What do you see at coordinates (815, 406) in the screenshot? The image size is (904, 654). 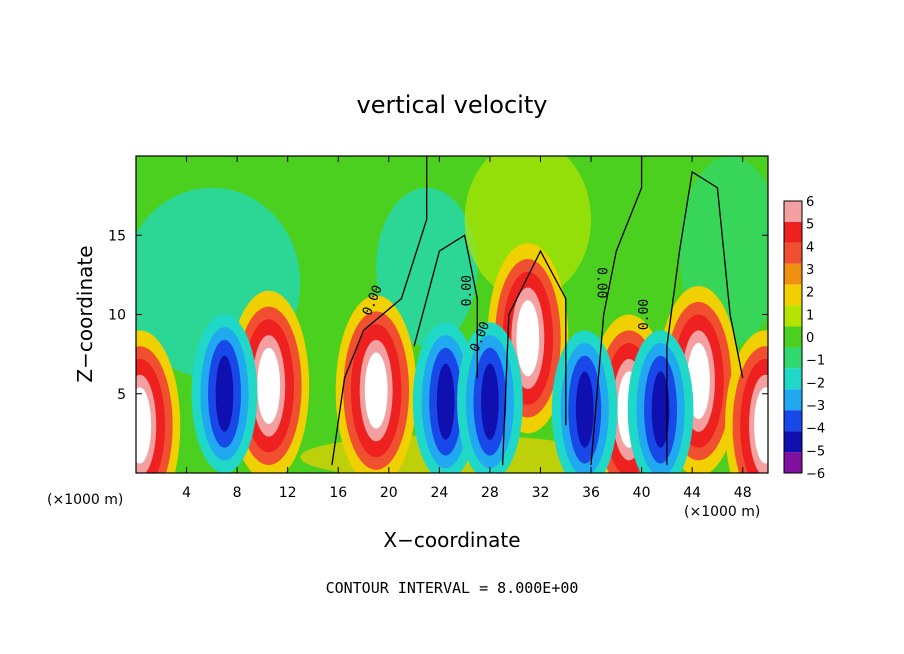 I see `colorbar-label: −3` at bounding box center [815, 406].